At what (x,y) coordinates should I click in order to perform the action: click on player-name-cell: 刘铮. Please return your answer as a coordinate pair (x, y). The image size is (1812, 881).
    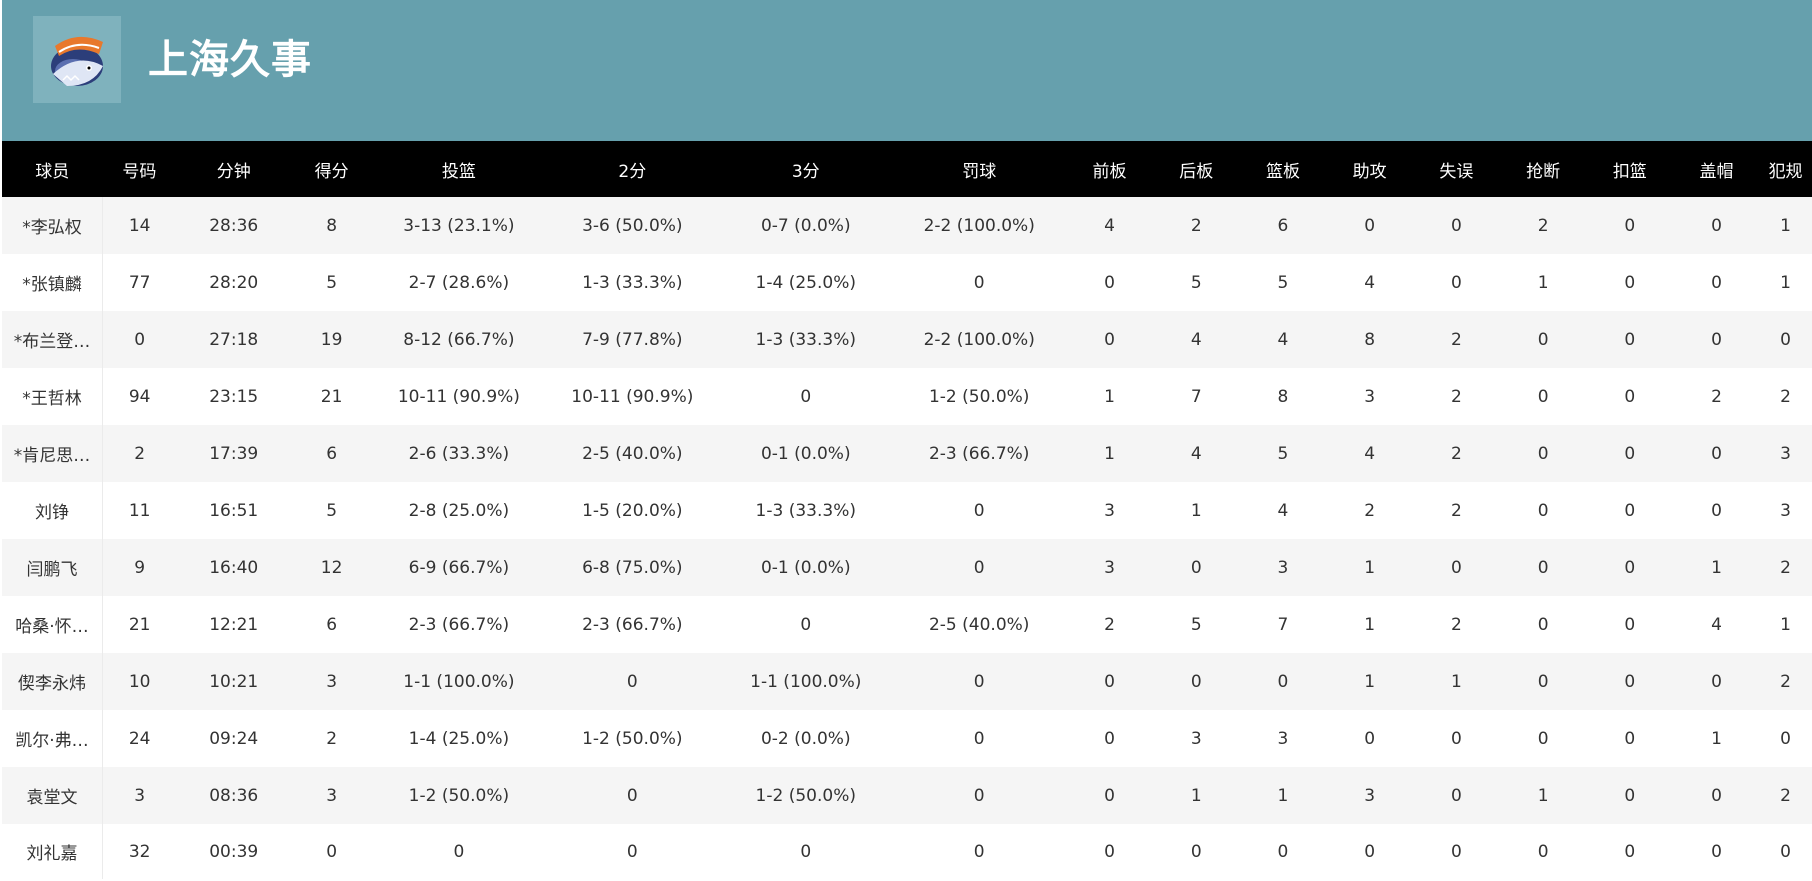
    Looking at the image, I should click on (52, 510).